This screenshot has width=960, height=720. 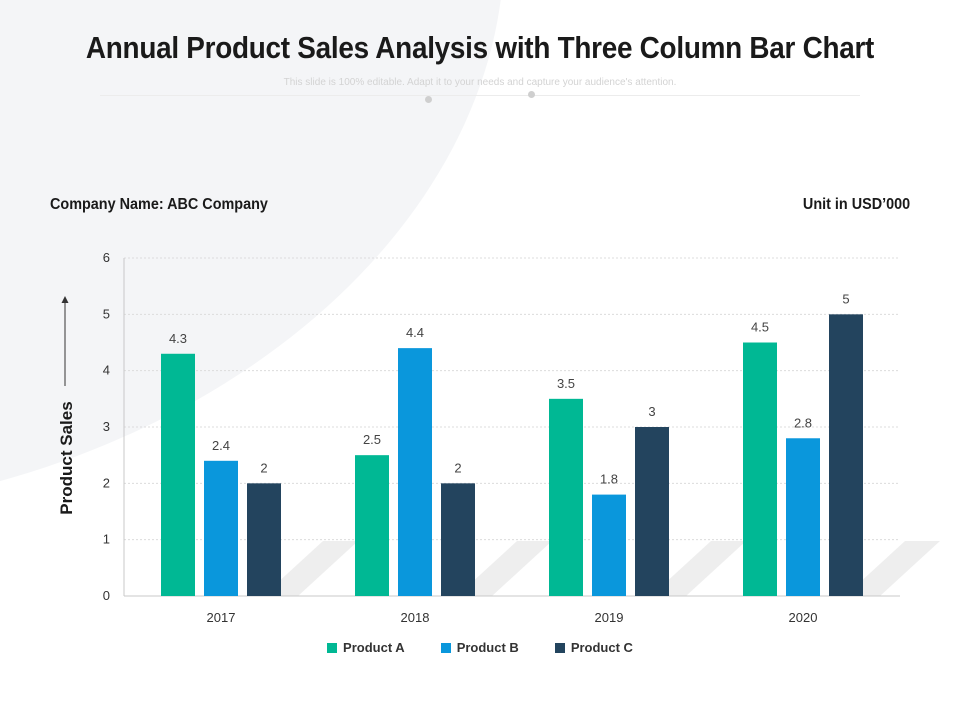 What do you see at coordinates (178, 338) in the screenshot?
I see `data-label: 4.3` at bounding box center [178, 338].